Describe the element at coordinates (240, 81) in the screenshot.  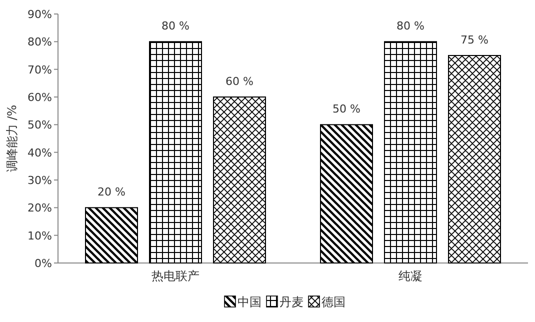
I see `data-label: 60 %` at that location.